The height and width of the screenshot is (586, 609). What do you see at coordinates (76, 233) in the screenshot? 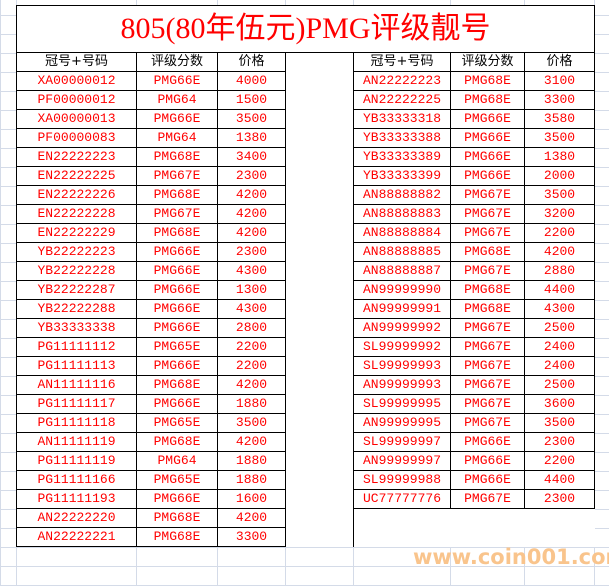
I see `left-serial-cell: EN22222229` at bounding box center [76, 233].